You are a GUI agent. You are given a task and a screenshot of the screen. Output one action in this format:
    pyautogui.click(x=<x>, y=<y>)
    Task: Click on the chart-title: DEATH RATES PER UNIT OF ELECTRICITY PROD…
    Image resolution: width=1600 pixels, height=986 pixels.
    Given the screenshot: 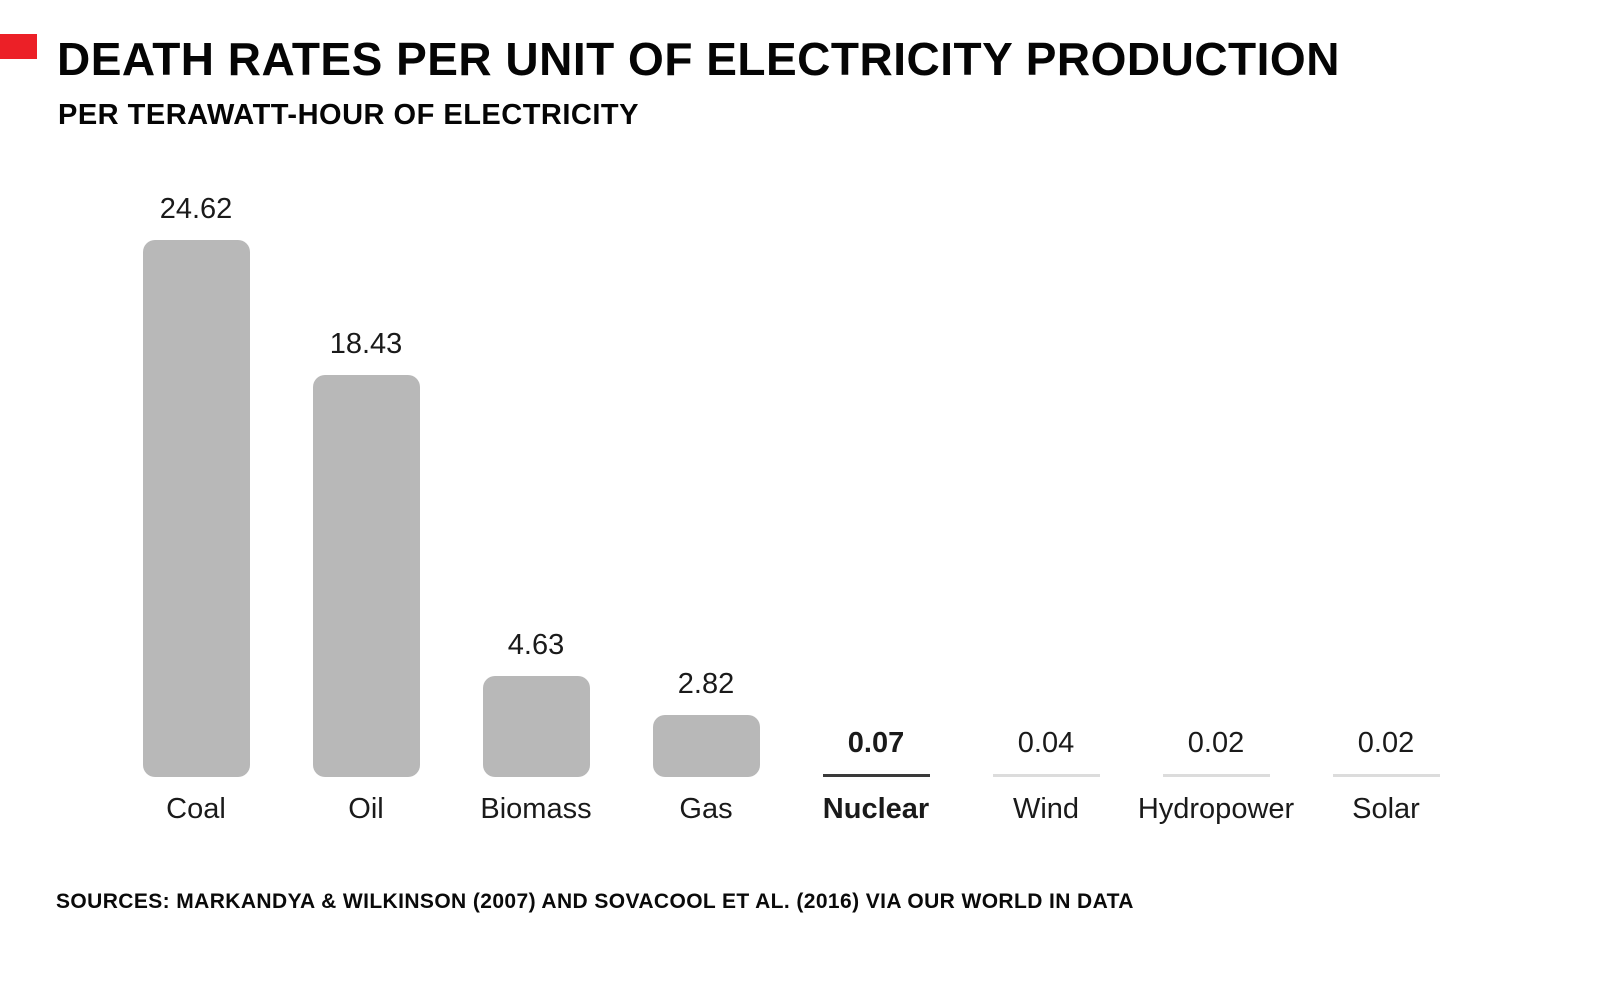 What is the action you would take?
    pyautogui.click(x=698, y=59)
    